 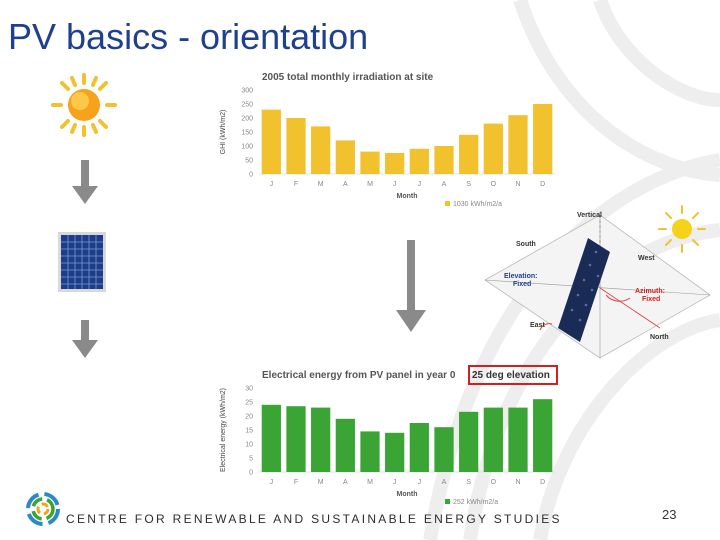 What do you see at coordinates (447, 501) in the screenshot?
I see `energy-legend-swatch` at bounding box center [447, 501].